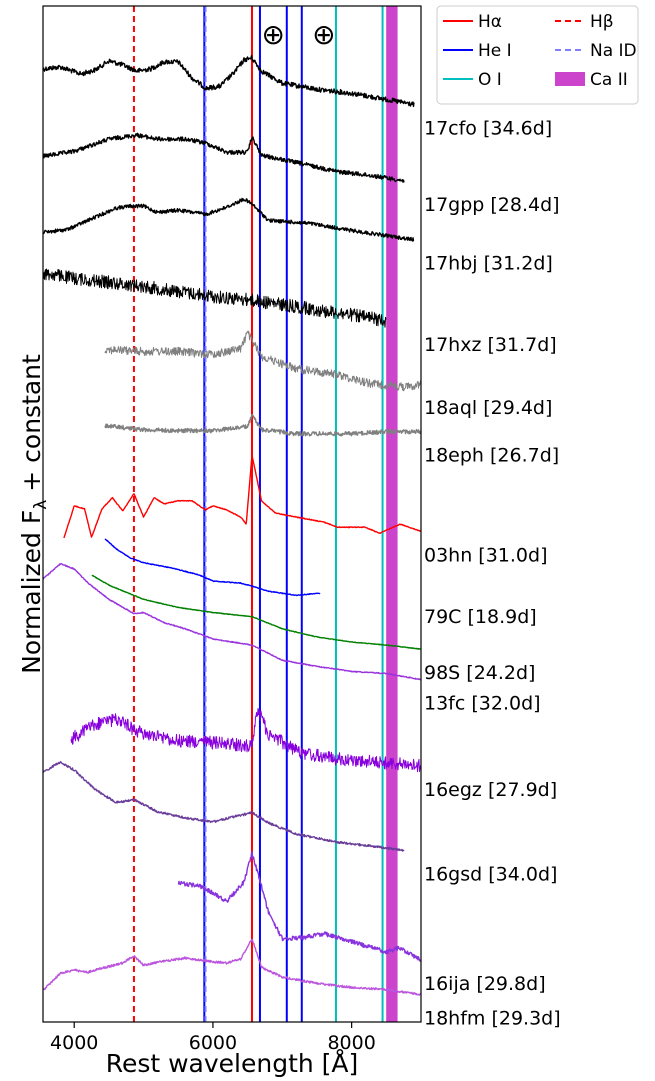 This screenshot has height=1081, width=655. Describe the element at coordinates (492, 1019) in the screenshot. I see `spectrum-label-18hfm: 18hfm [29.3d]` at that location.